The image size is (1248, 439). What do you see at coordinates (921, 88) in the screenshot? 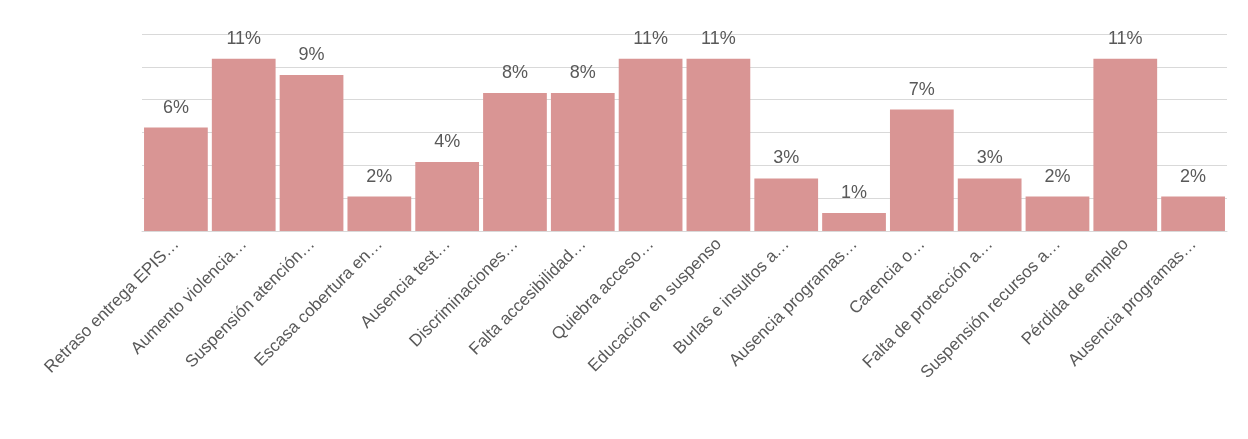
I see `data-label: 7%` at bounding box center [921, 88].